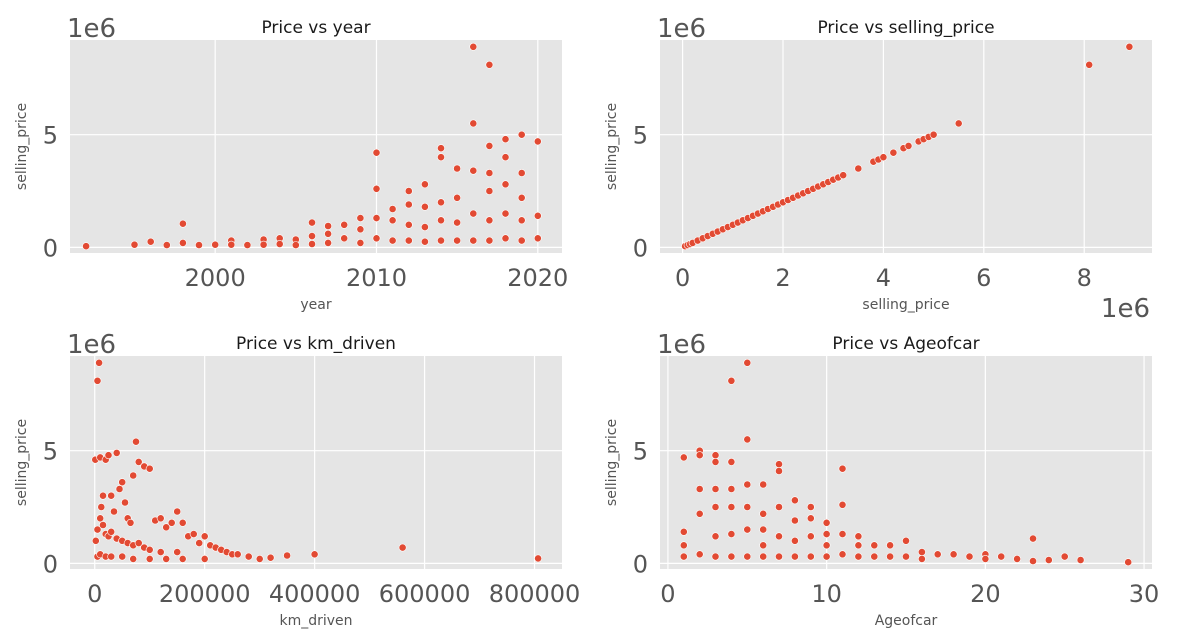 This screenshot has width=1198, height=640. What do you see at coordinates (983, 278) in the screenshot?
I see `x-tick-label: 6` at bounding box center [983, 278].